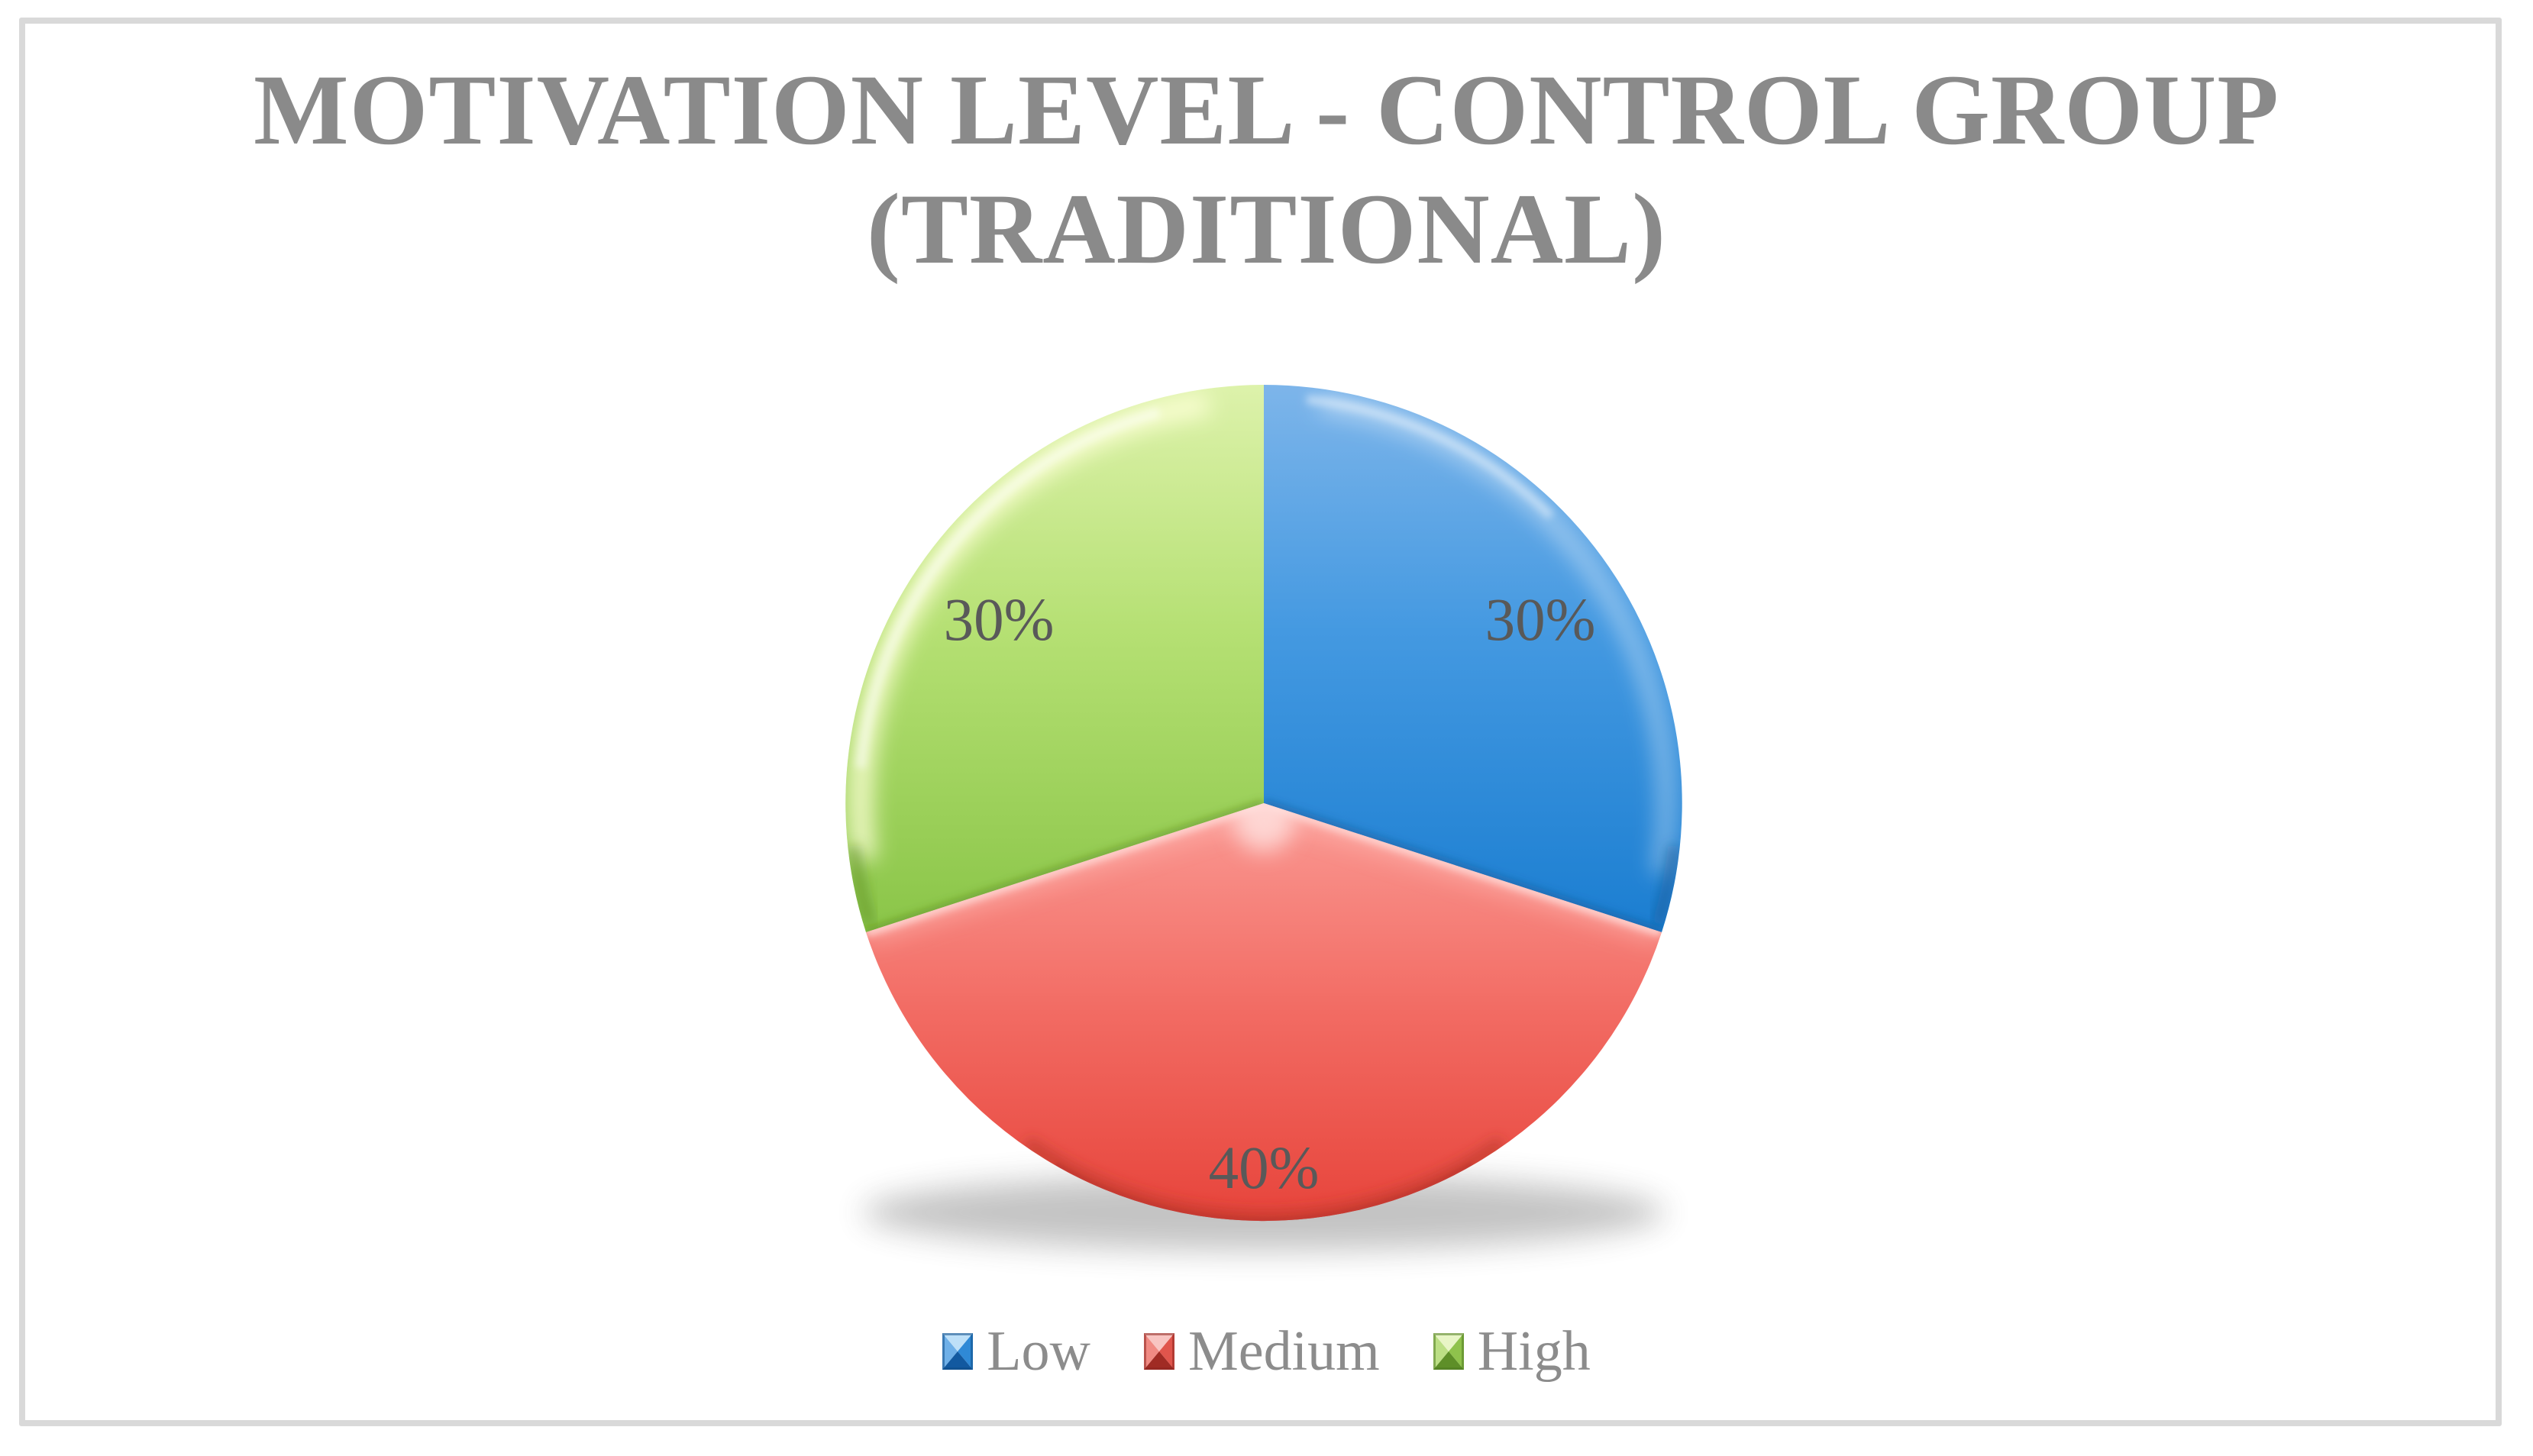 The width and height of the screenshot is (2533, 1456). What do you see at coordinates (1264, 1012) in the screenshot?
I see `pie-slice-medium` at bounding box center [1264, 1012].